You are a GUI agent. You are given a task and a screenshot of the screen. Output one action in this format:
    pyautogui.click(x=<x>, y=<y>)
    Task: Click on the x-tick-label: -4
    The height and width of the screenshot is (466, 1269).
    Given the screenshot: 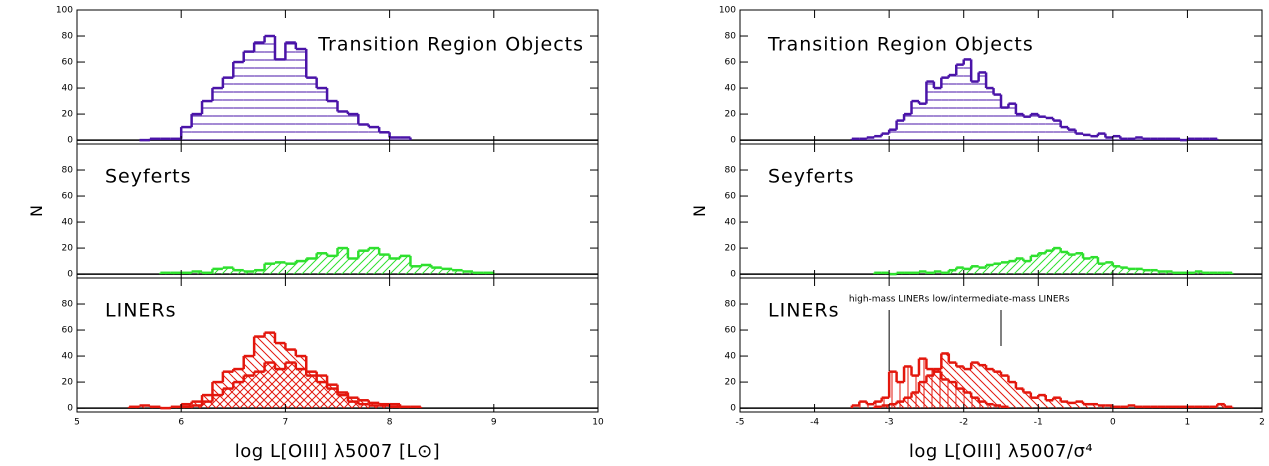 What is the action you would take?
    pyautogui.click(x=814, y=423)
    